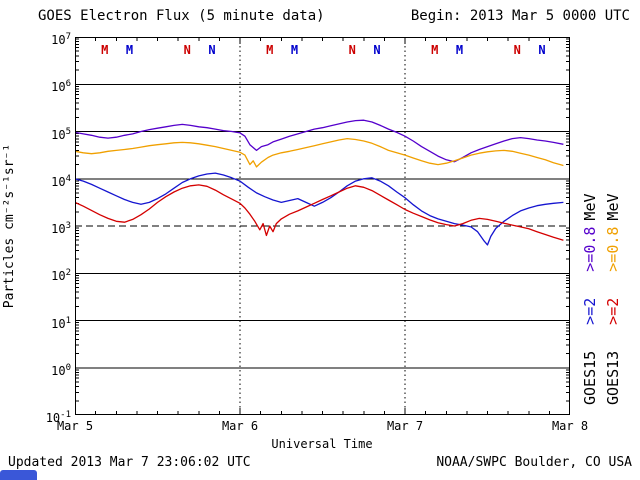 The width and height of the screenshot is (640, 480). Describe the element at coordinates (61, 370) in the screenshot. I see `y-tick-label: 10⁰` at that location.